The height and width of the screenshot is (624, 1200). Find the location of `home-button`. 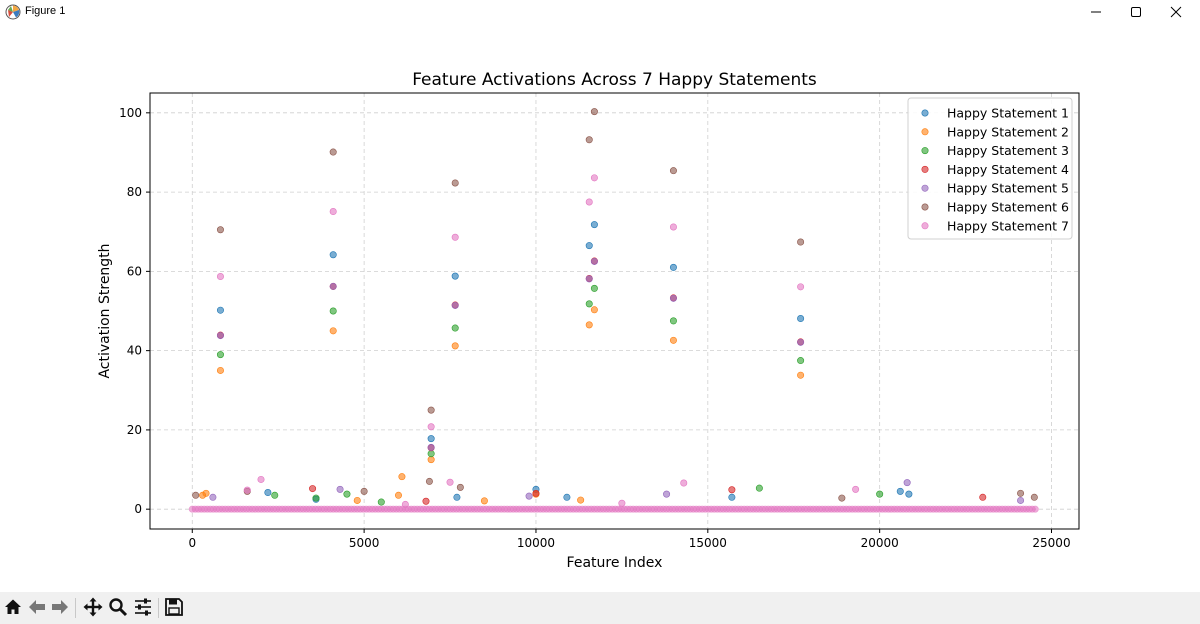

home-button is located at coordinates (13, 609).